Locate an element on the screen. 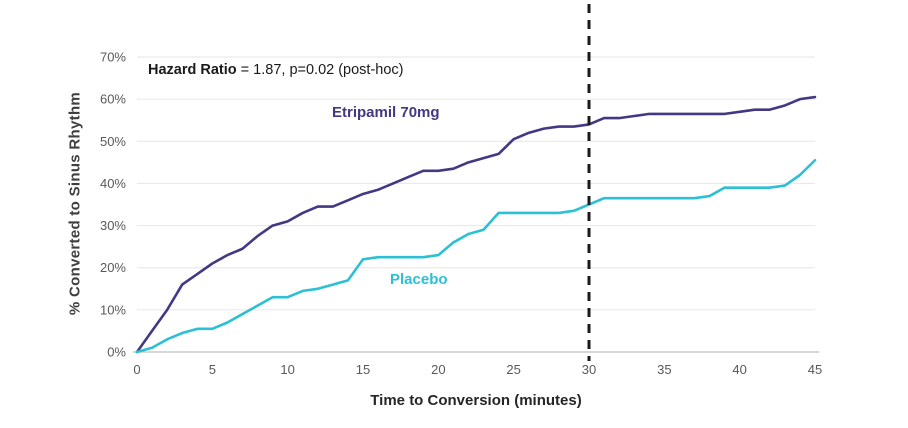 The height and width of the screenshot is (428, 908). x-tick-label: 15 is located at coordinates (363, 369).